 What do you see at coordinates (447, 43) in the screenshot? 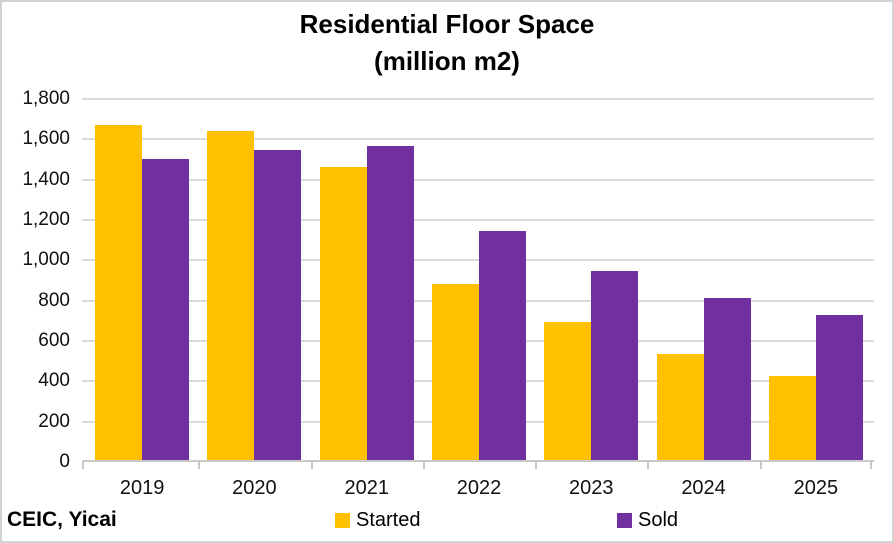
I see `chart-title-block: Residential Floor Space (million m2)` at bounding box center [447, 43].